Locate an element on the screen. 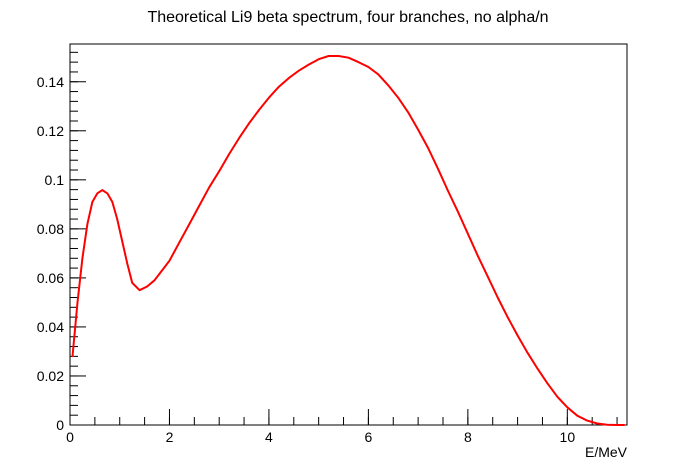  x-tick-label: 0 is located at coordinates (70, 437).